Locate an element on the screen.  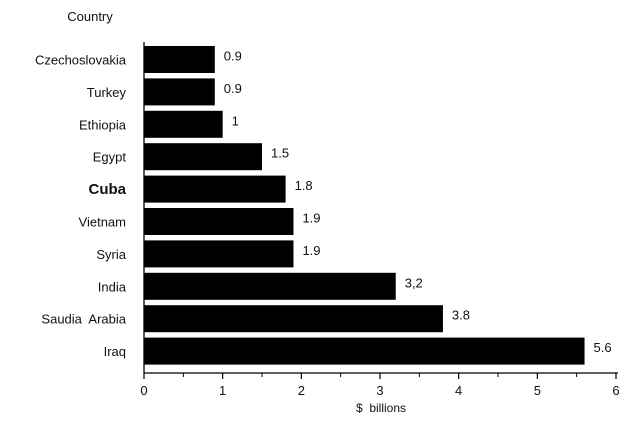
x-axis-ticks: 0 1 2 3 4 5 6 is located at coordinates (380, 385).